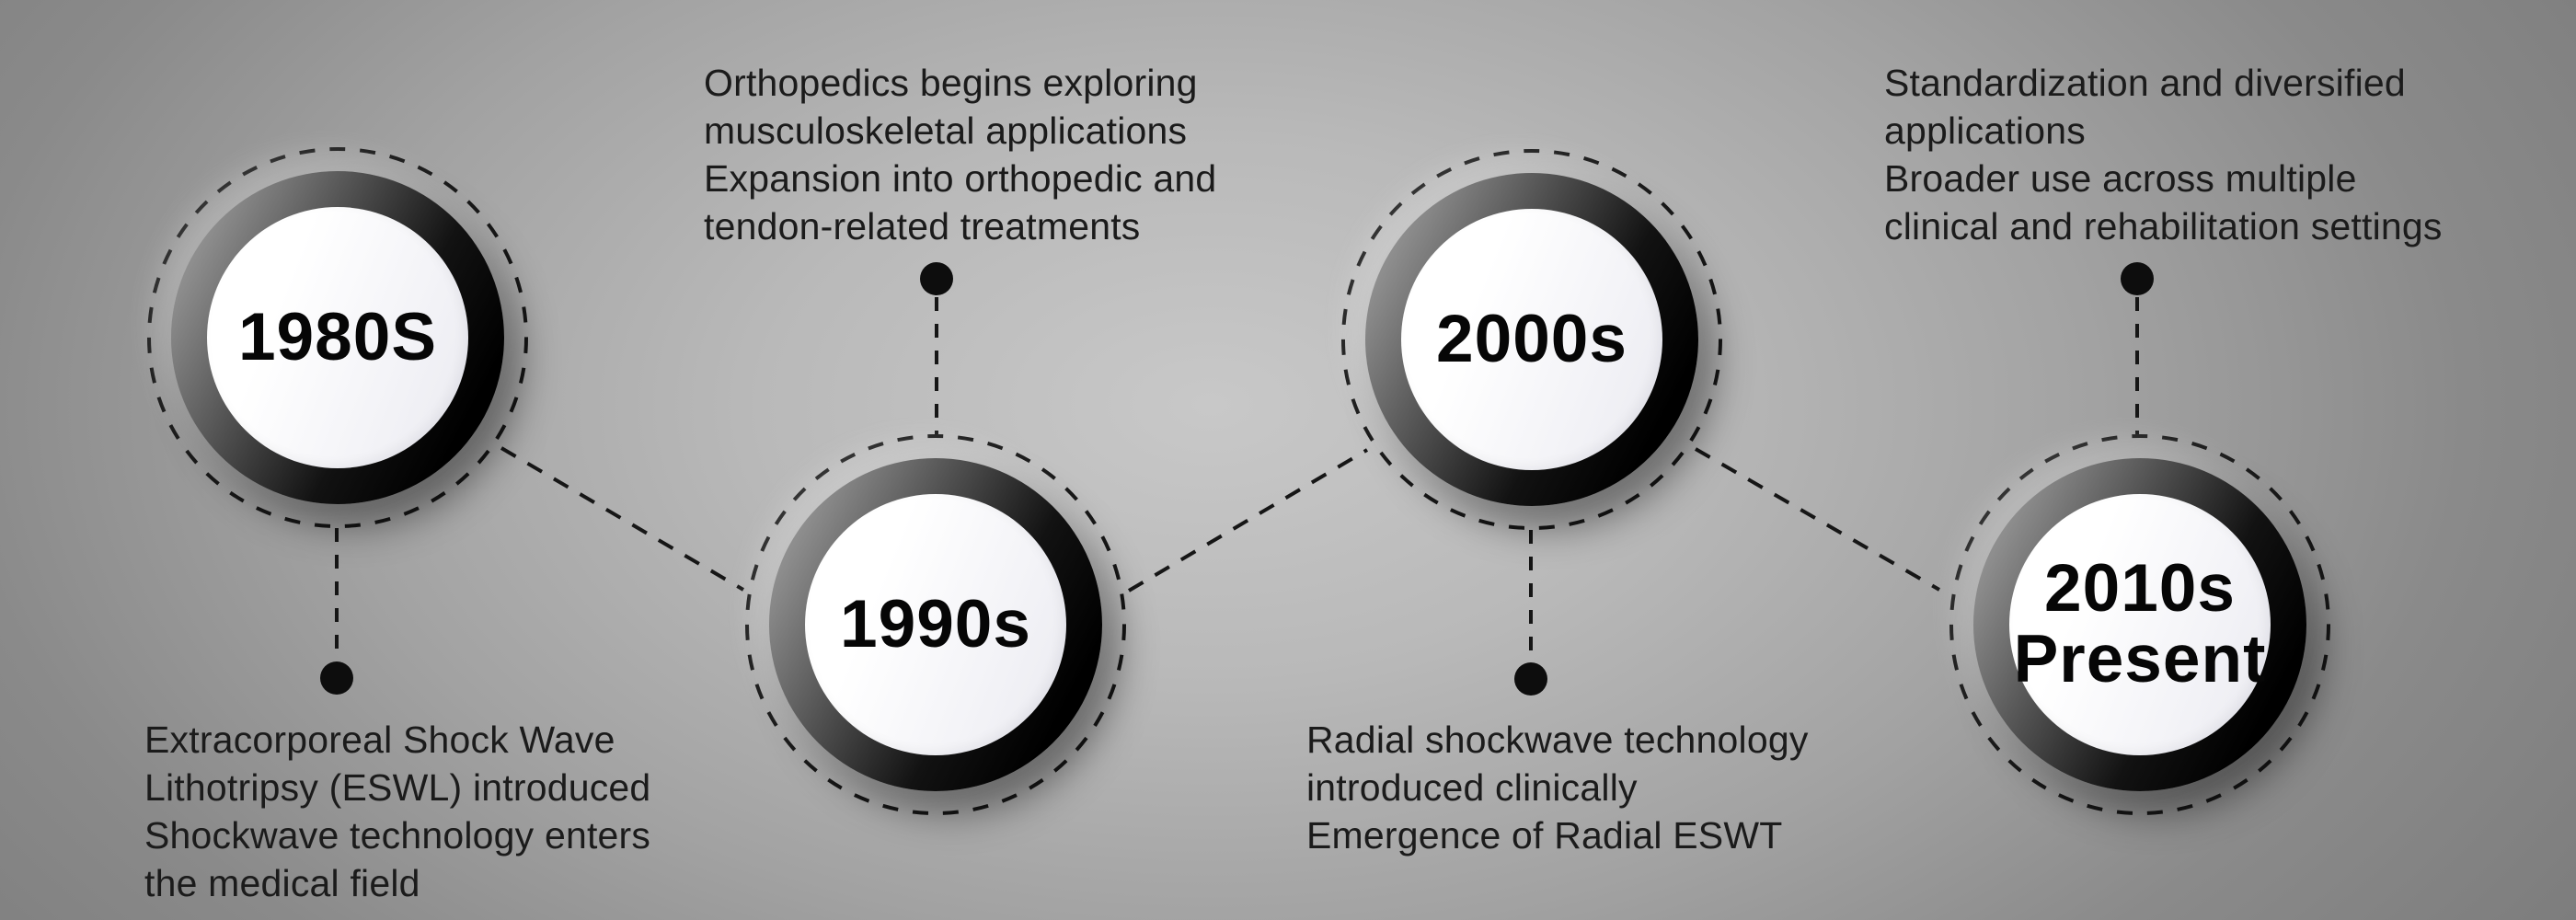 This screenshot has width=2576, height=920. Describe the element at coordinates (336, 678) in the screenshot. I see `marker-dot-icon-1980s` at that location.